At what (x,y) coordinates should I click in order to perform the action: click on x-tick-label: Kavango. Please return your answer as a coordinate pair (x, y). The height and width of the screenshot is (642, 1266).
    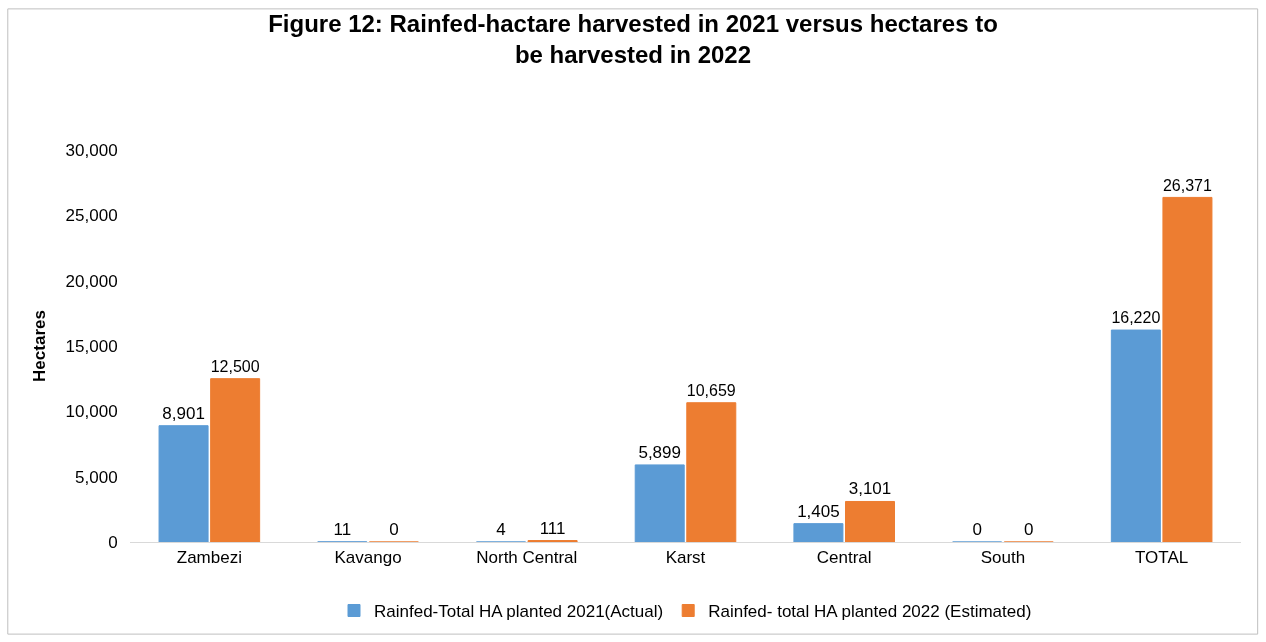
    Looking at the image, I should click on (368, 558).